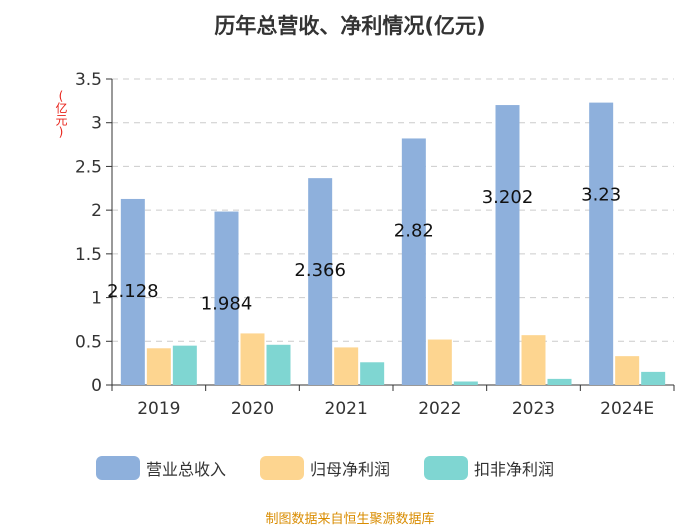  Describe the element at coordinates (514, 469) in the screenshot. I see `legend-label: 扣非净利润` at that location.